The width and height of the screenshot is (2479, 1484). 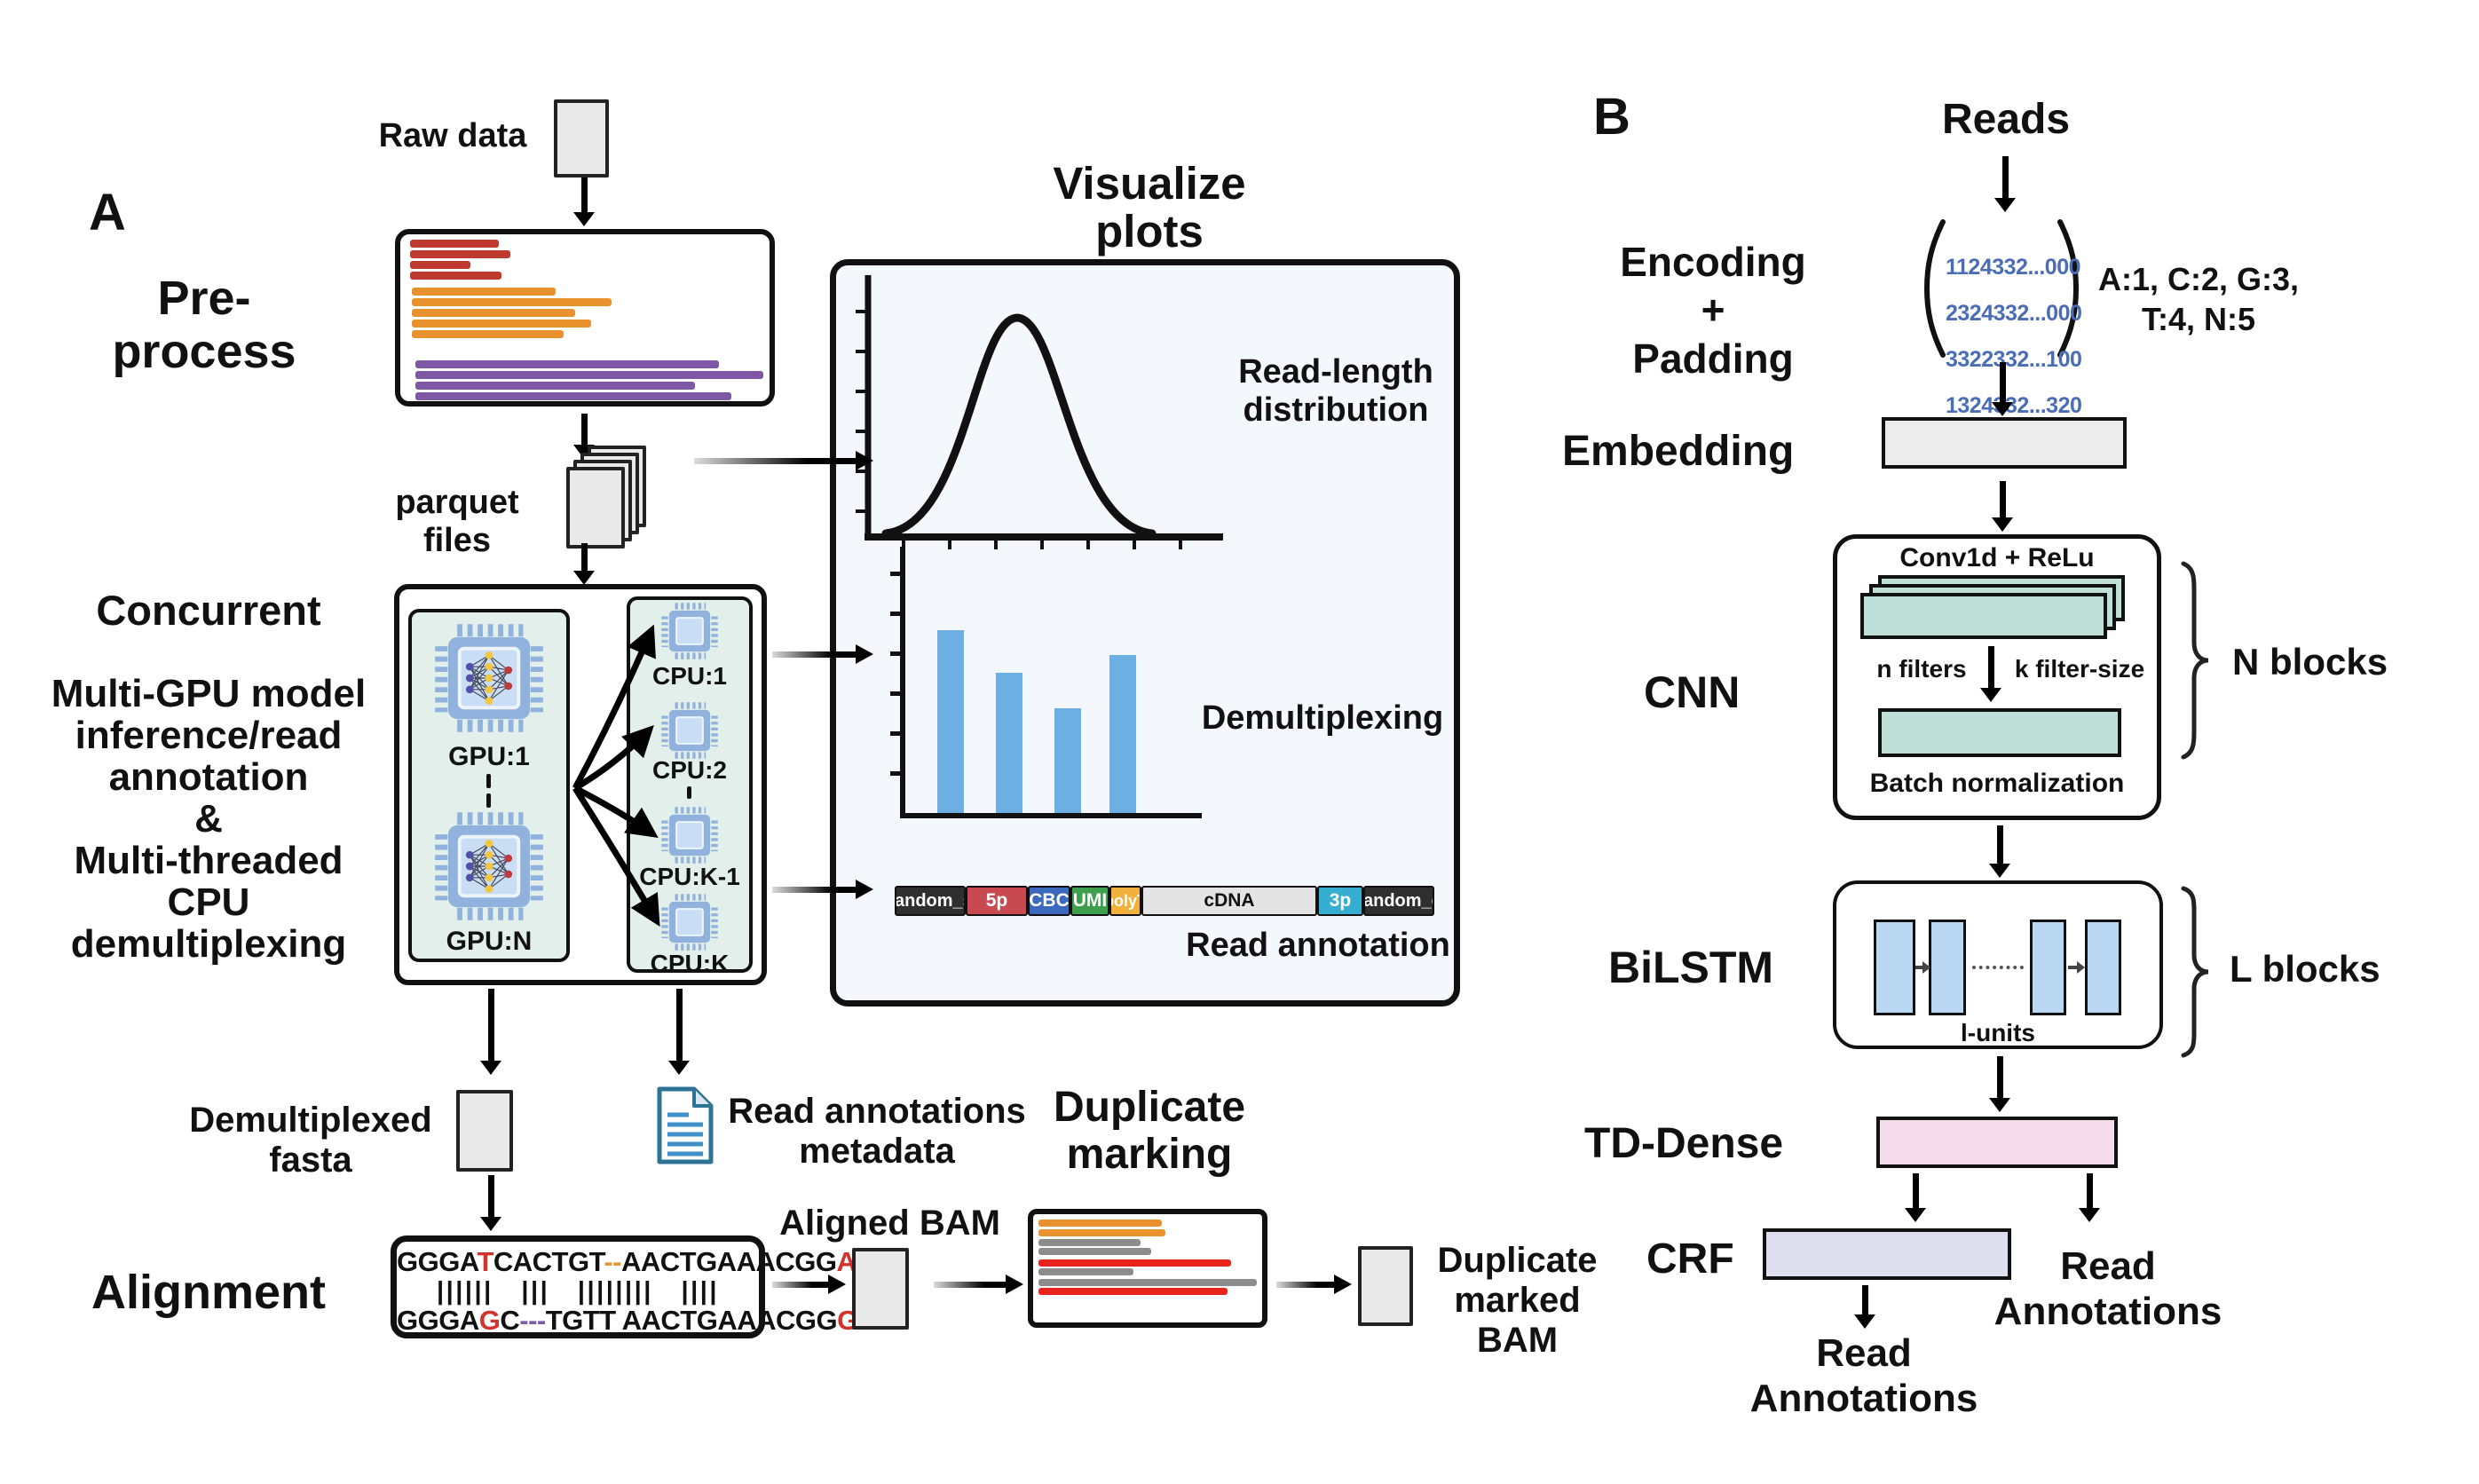 What do you see at coordinates (2005, 184) in the screenshot?
I see `arrow-reads-to-matrix` at bounding box center [2005, 184].